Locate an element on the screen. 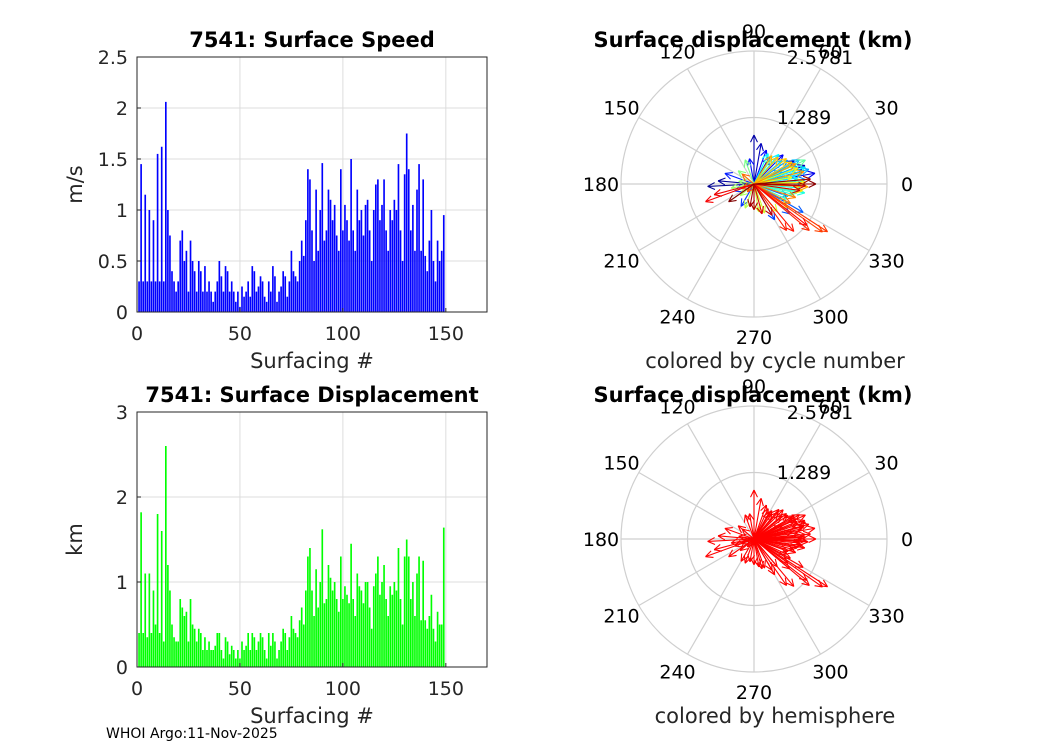  displacement-axes-box is located at coordinates (312, 539).